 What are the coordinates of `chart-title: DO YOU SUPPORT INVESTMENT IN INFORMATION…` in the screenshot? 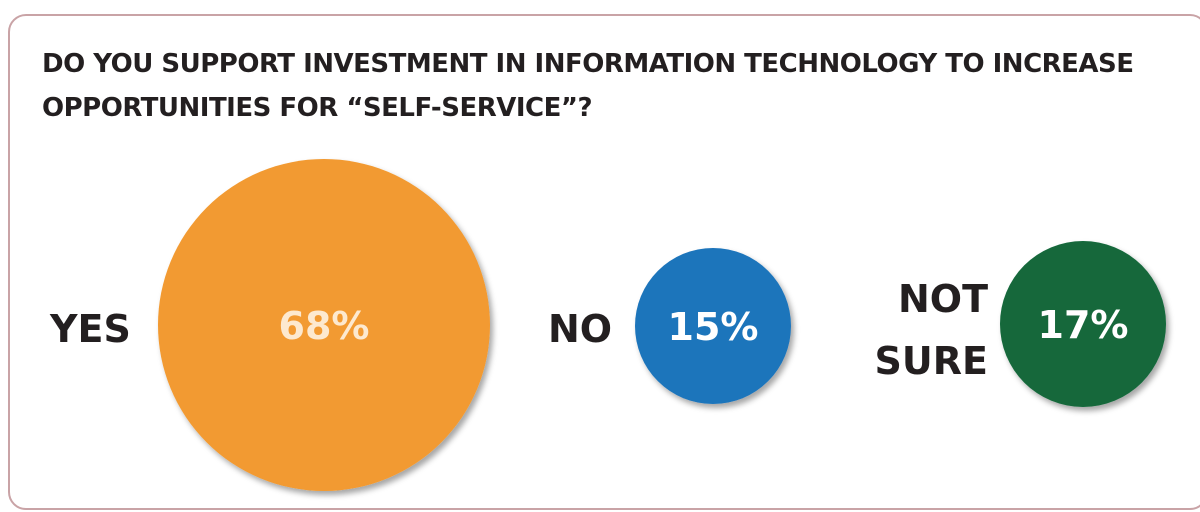 It's located at (588, 86).